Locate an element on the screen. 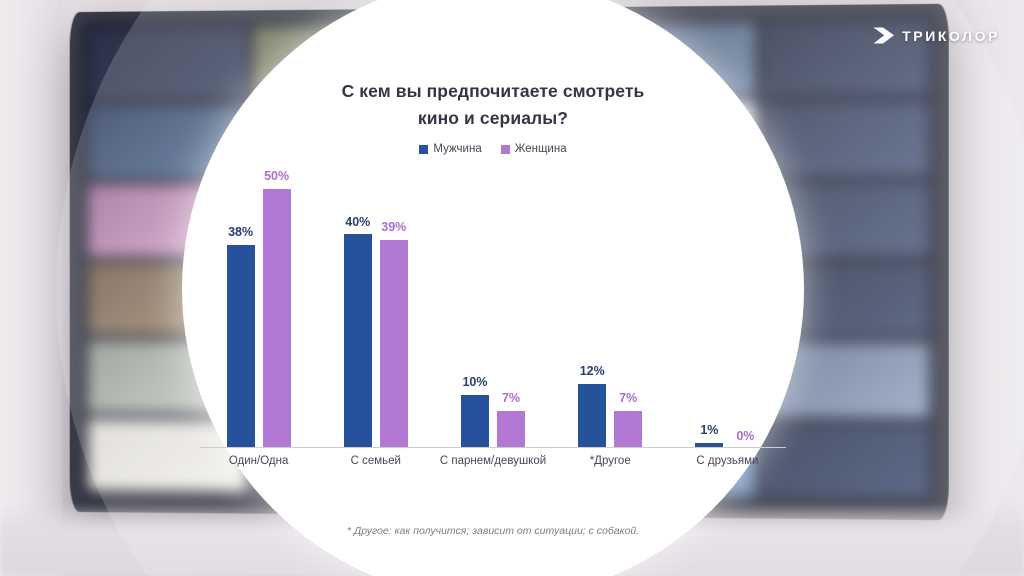 The height and width of the screenshot is (576, 1024). legend-item-male: Мужчина is located at coordinates (450, 149).